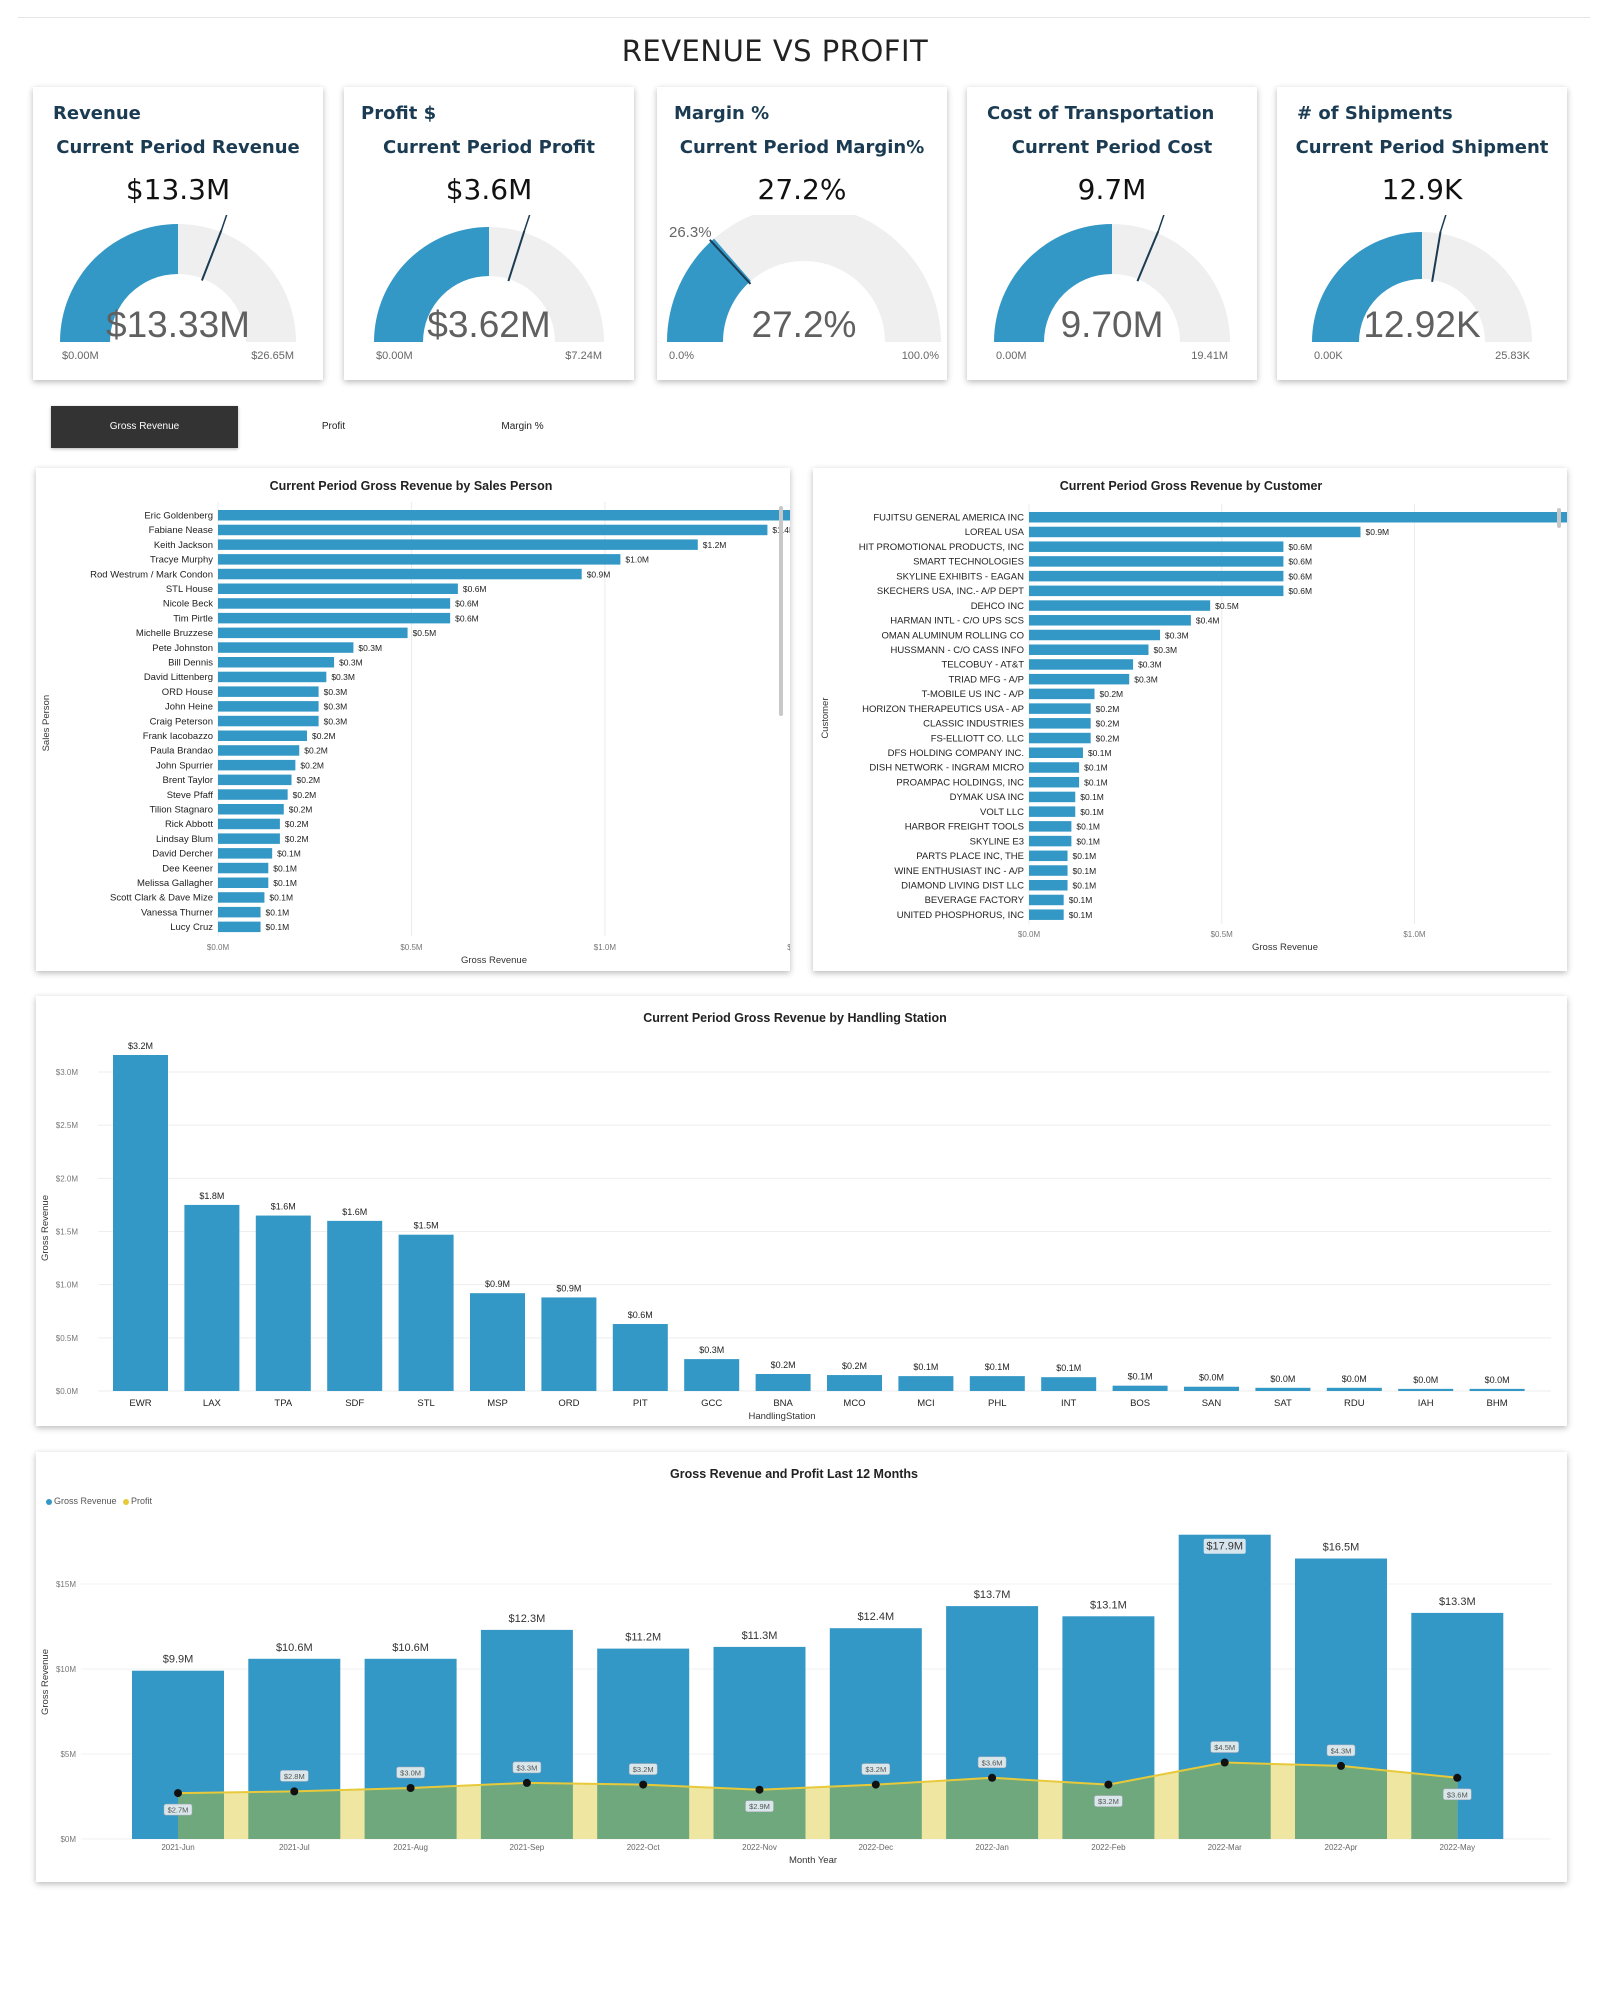 The image size is (1600, 1997). Describe the element at coordinates (522, 426) in the screenshot. I see `tab-margin: Margin %` at that location.